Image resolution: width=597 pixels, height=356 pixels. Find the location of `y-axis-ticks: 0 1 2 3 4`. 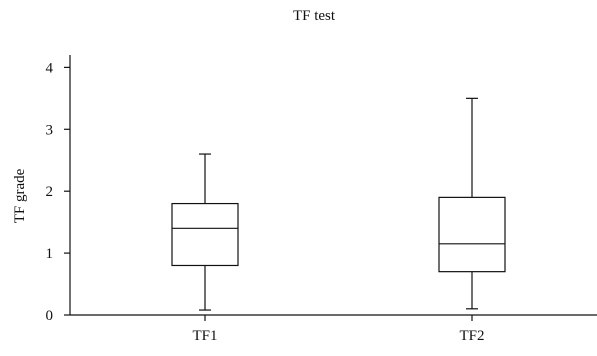

y-axis-ticks: 0 1 2 3 4 is located at coordinates (58, 192).